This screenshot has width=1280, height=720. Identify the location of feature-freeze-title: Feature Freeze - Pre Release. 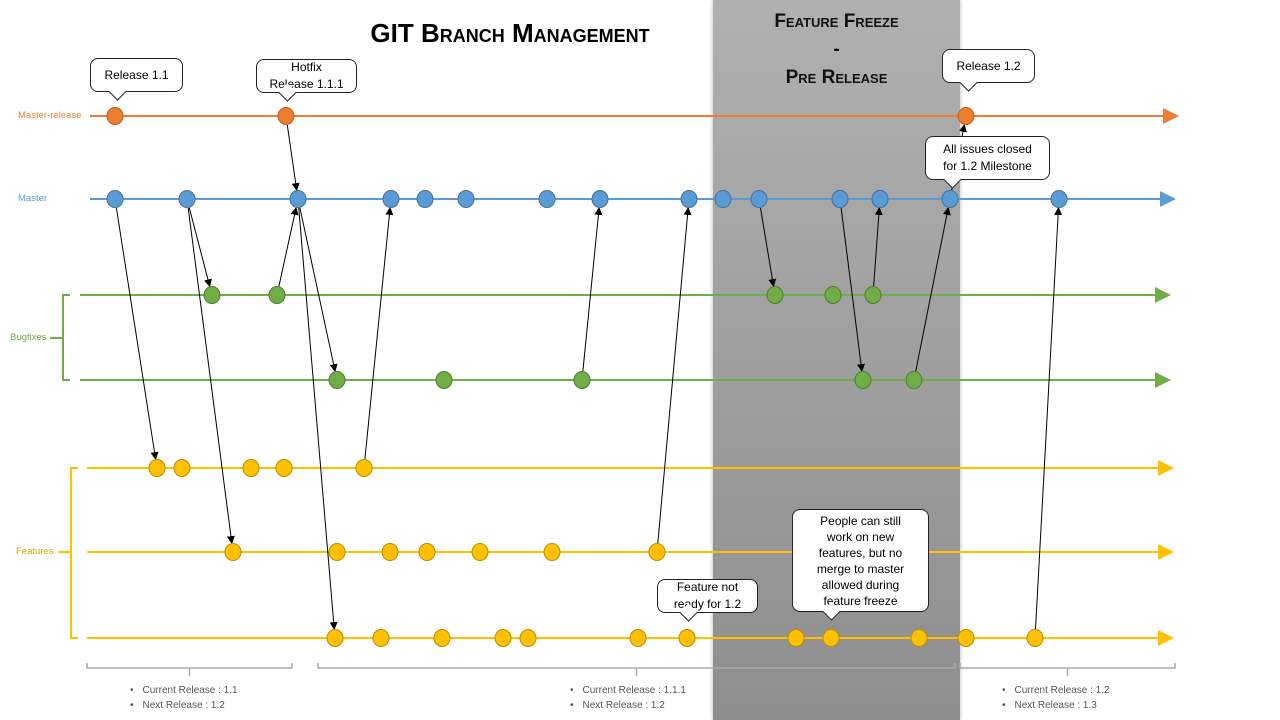
(836, 50).